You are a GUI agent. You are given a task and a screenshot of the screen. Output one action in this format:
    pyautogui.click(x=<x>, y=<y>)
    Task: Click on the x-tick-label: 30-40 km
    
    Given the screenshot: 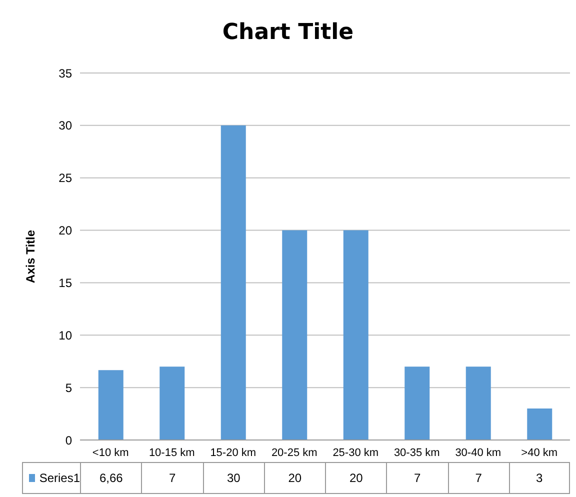 What is the action you would take?
    pyautogui.click(x=478, y=452)
    